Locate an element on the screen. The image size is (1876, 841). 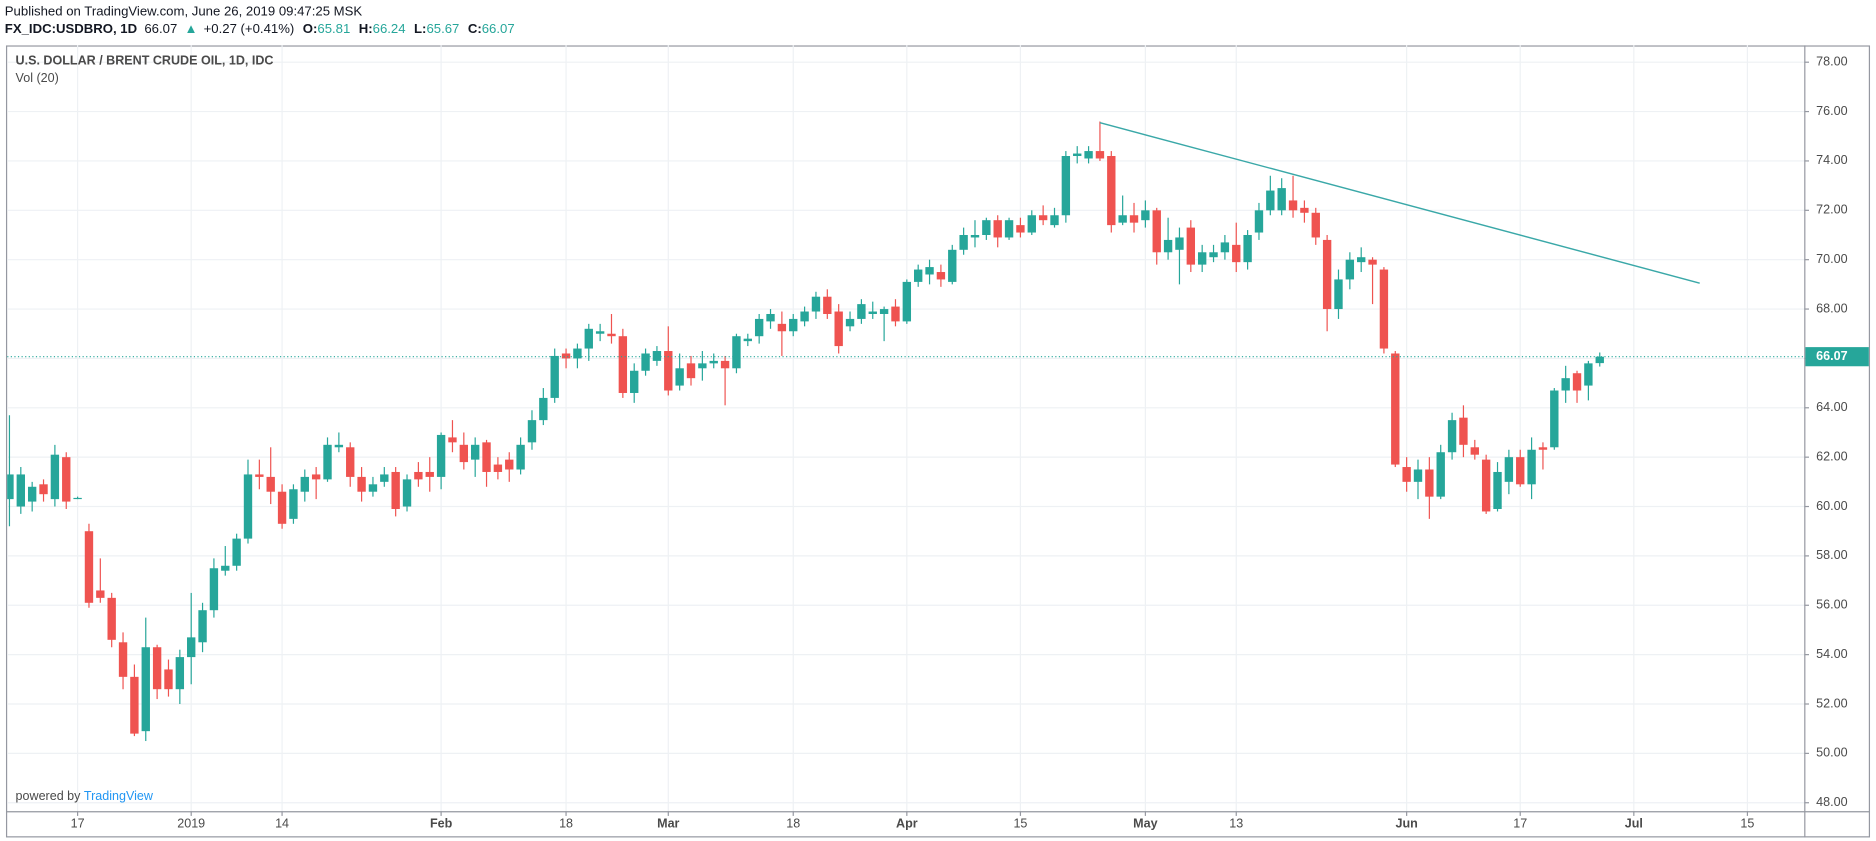
x-tick-label: 14 is located at coordinates (282, 824).